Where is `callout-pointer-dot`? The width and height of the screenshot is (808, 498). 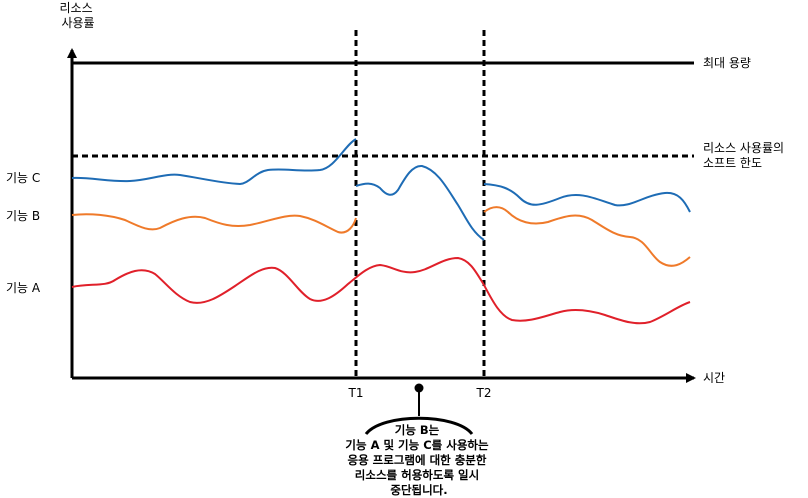 callout-pointer-dot is located at coordinates (419, 388).